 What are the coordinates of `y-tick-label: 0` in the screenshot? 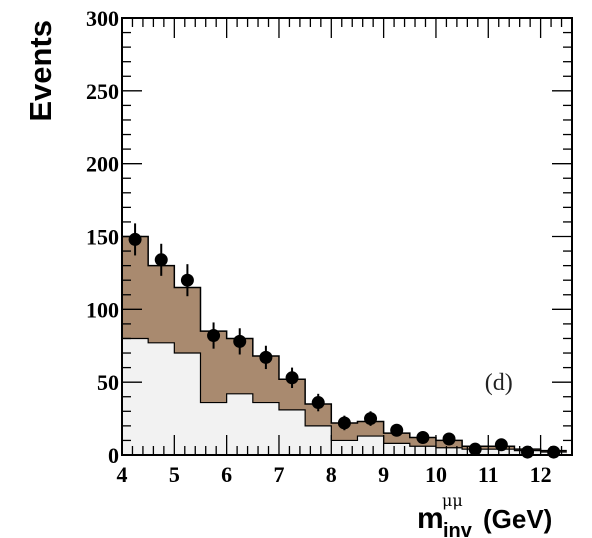 It's located at (113, 455).